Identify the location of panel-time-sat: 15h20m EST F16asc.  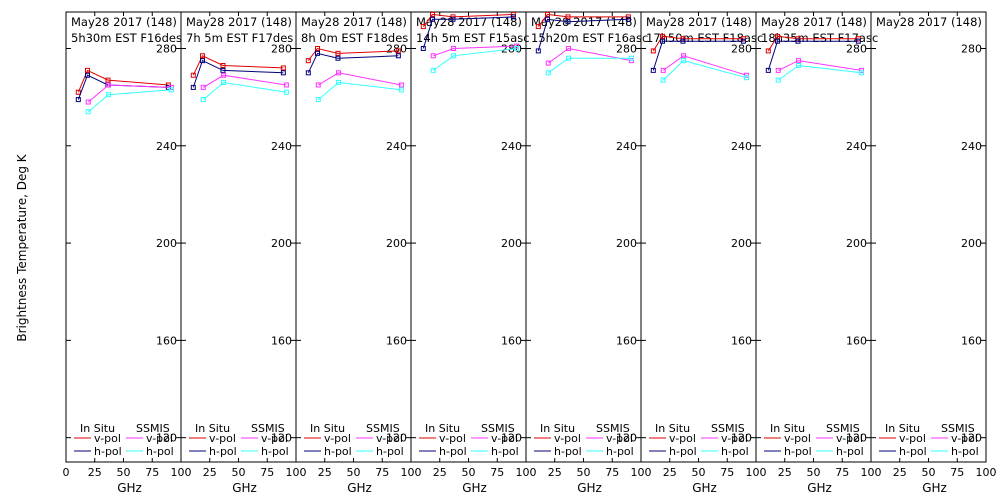
(589, 38).